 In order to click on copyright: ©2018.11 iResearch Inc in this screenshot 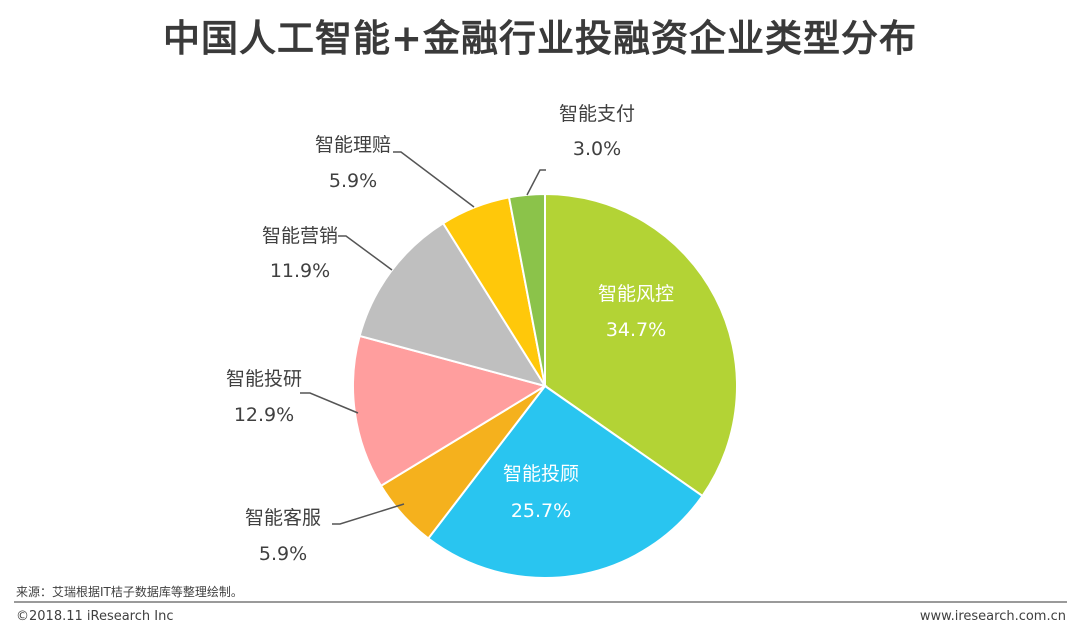, I will do `click(95, 616)`.